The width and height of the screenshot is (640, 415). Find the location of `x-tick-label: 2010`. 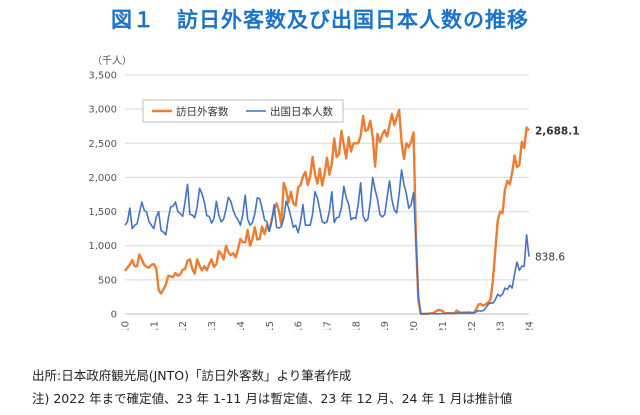

x-tick-label: 2010 is located at coordinates (126, 325).